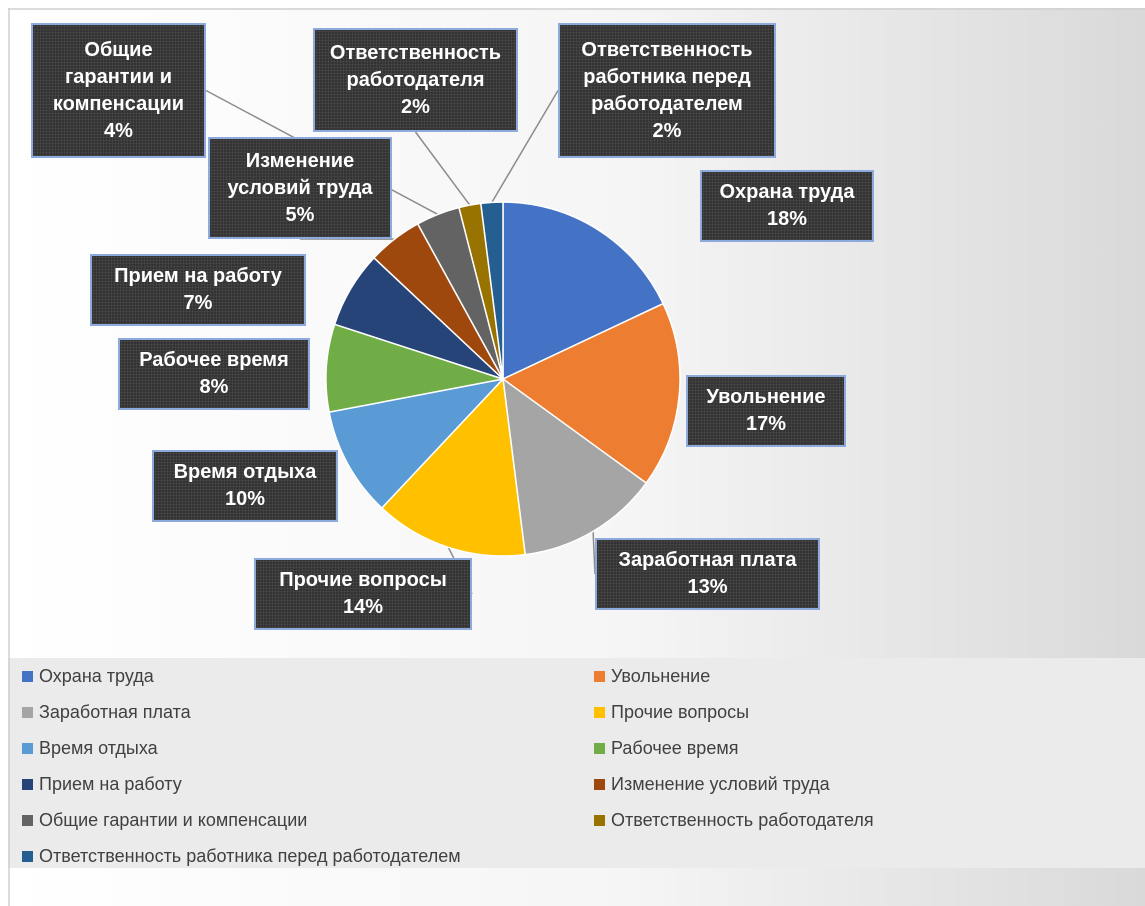  I want to click on data-label-percent: 5%, so click(300, 214).